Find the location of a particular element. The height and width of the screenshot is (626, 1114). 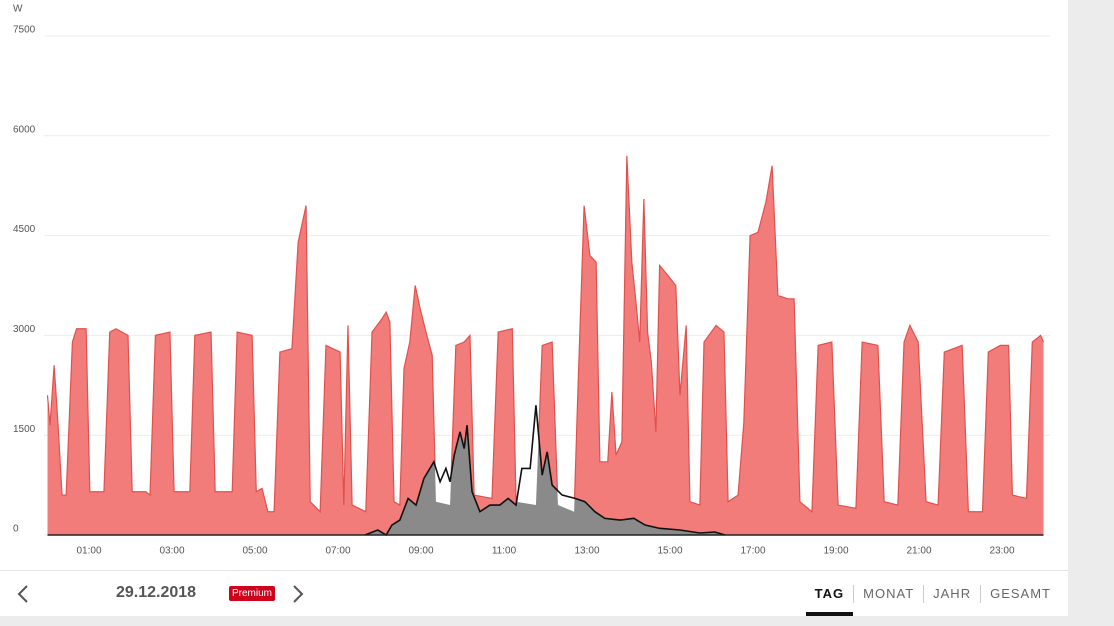

tab: JAHR is located at coordinates (951, 593).